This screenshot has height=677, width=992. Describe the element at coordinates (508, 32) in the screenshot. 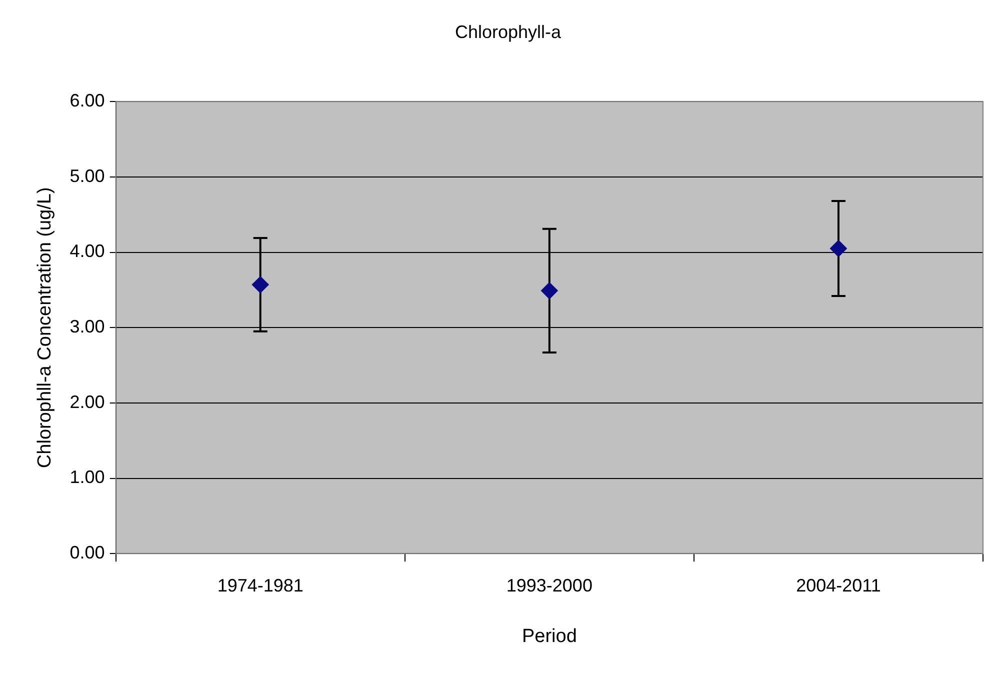

I see `chart-title: Chlorophyll-a` at that location.